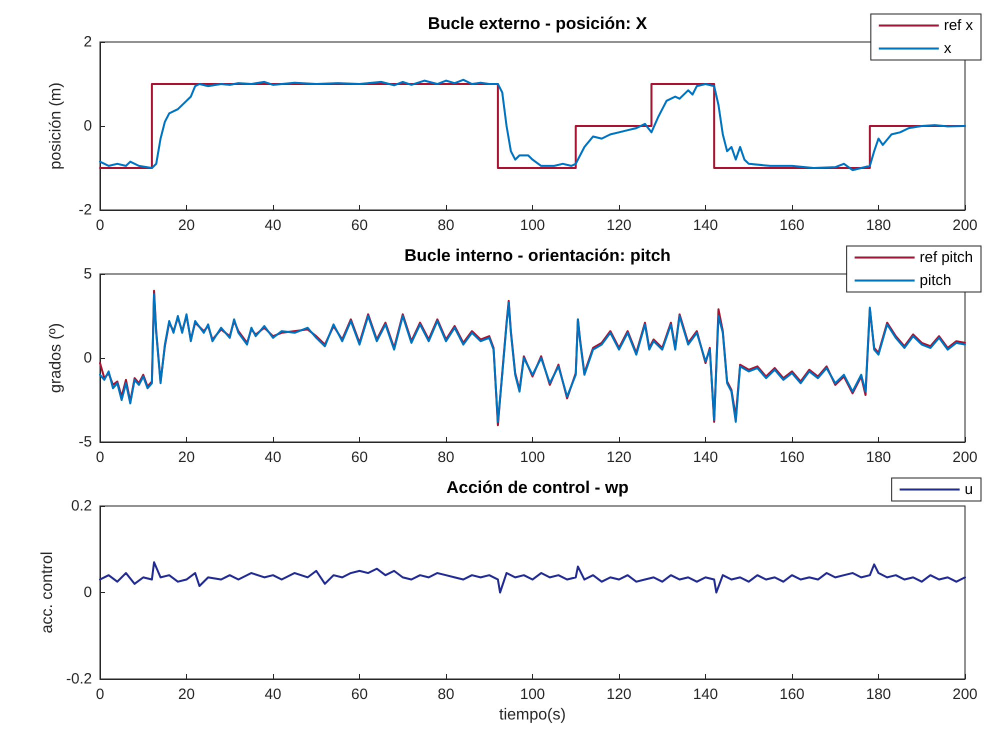  Describe the element at coordinates (88, 274) in the screenshot. I see `y-tick-label: 5` at that location.